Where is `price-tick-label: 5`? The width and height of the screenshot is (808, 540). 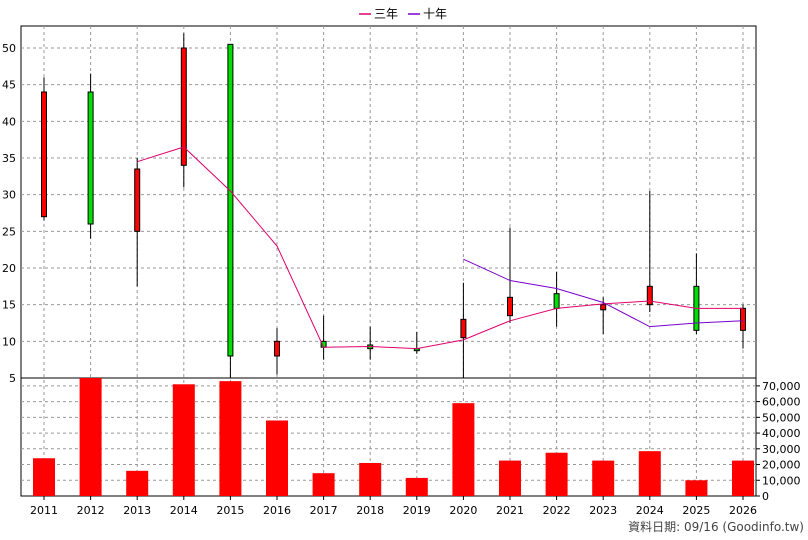 price-tick-label: 5 is located at coordinates (12, 378).